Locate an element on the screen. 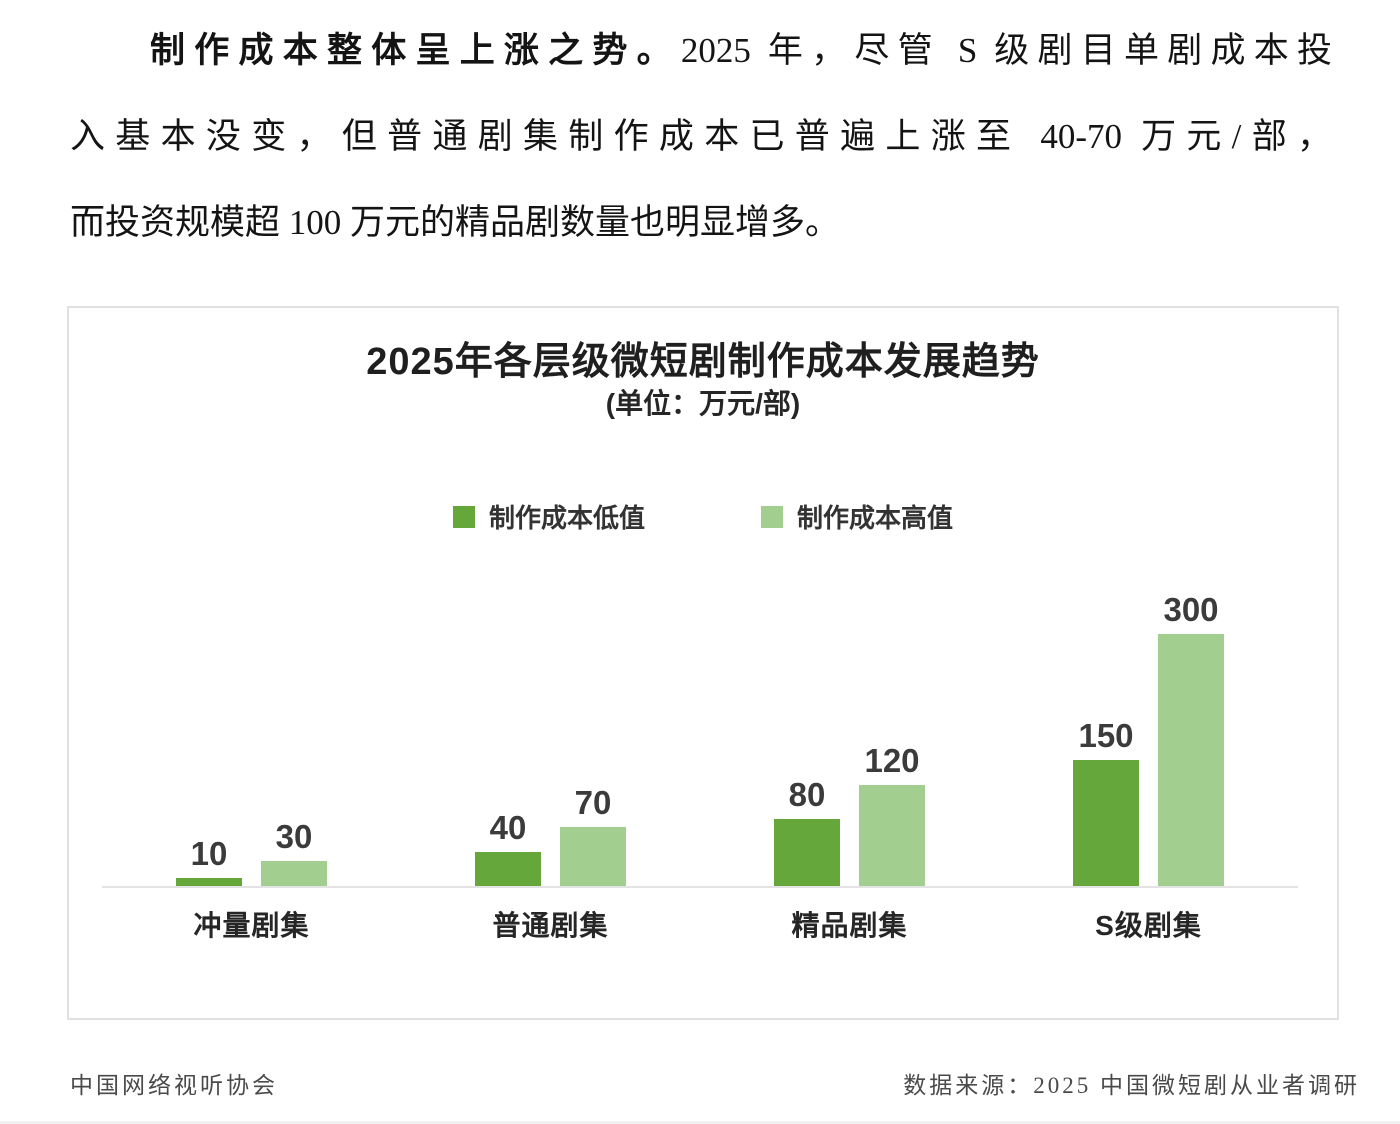  legend-item-low: 制作成本低值 is located at coordinates (548, 516).